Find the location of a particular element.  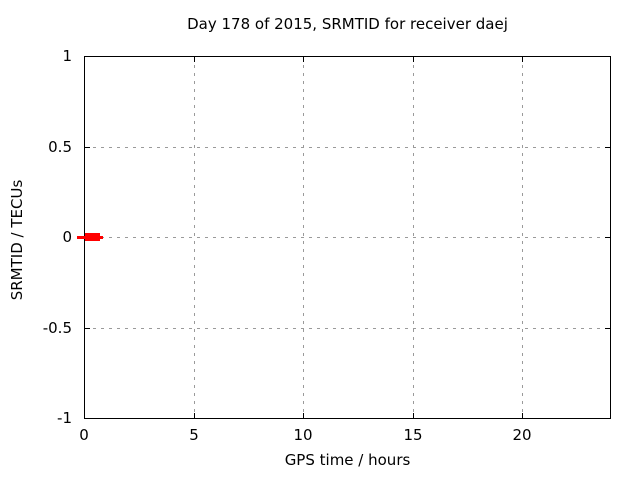

x-tick-label: 0 is located at coordinates (84, 435).